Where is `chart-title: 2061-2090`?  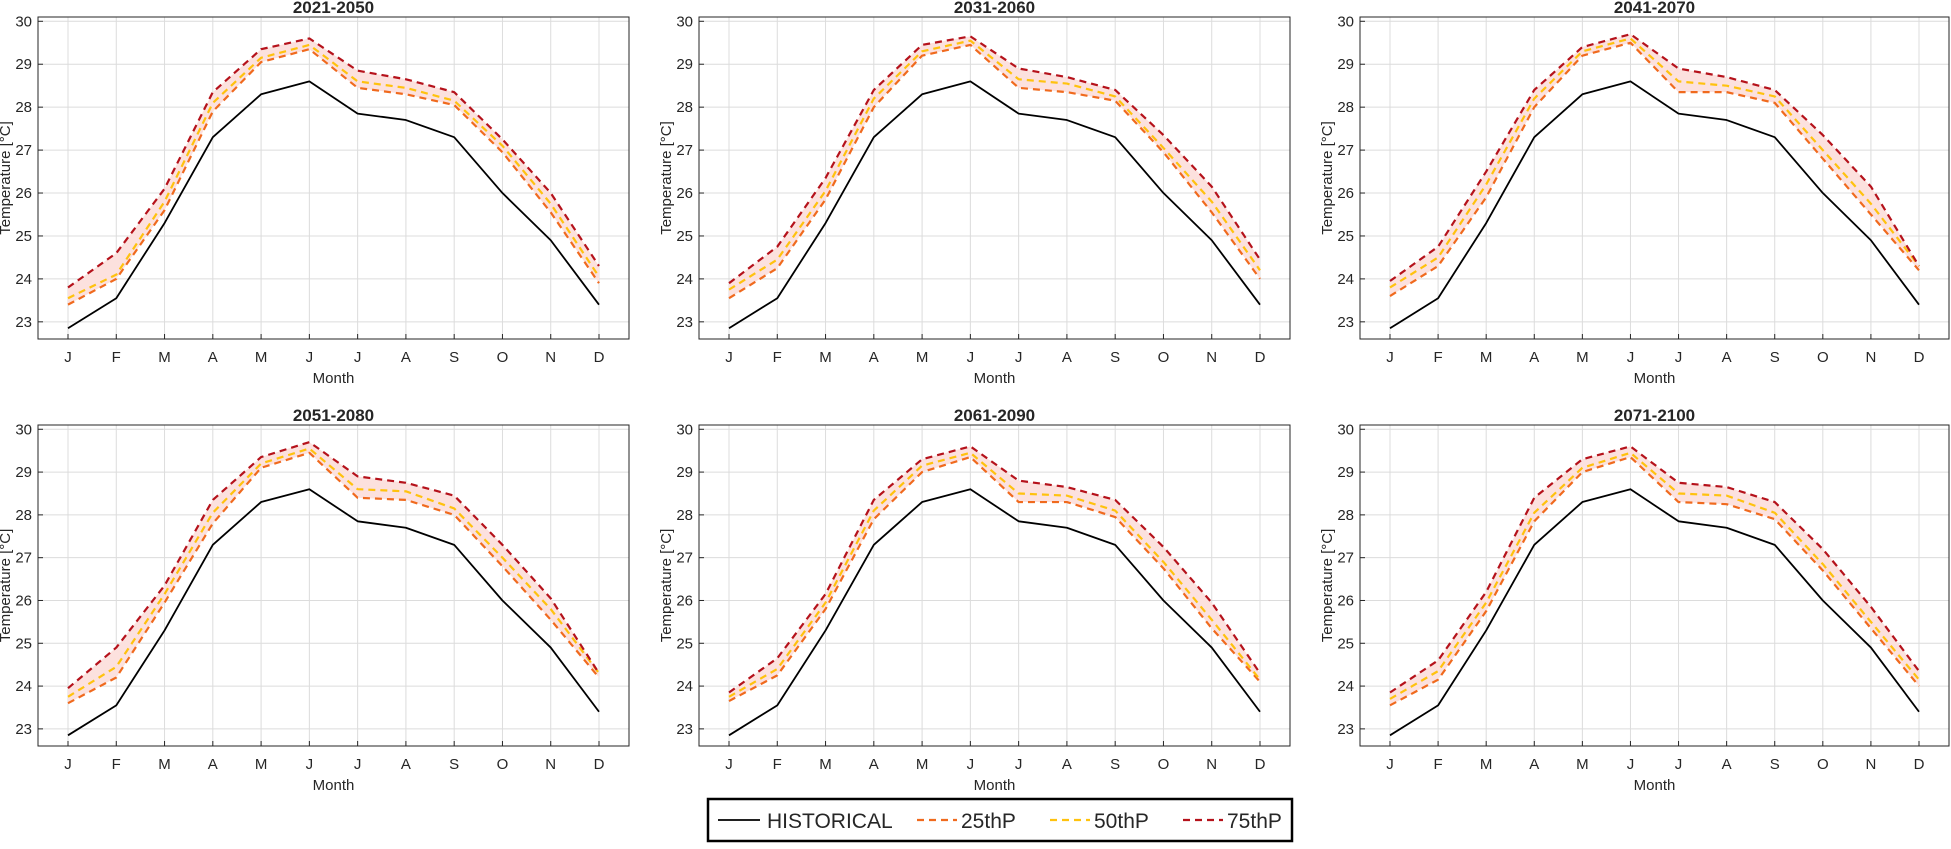 chart-title: 2061-2090 is located at coordinates (994, 415).